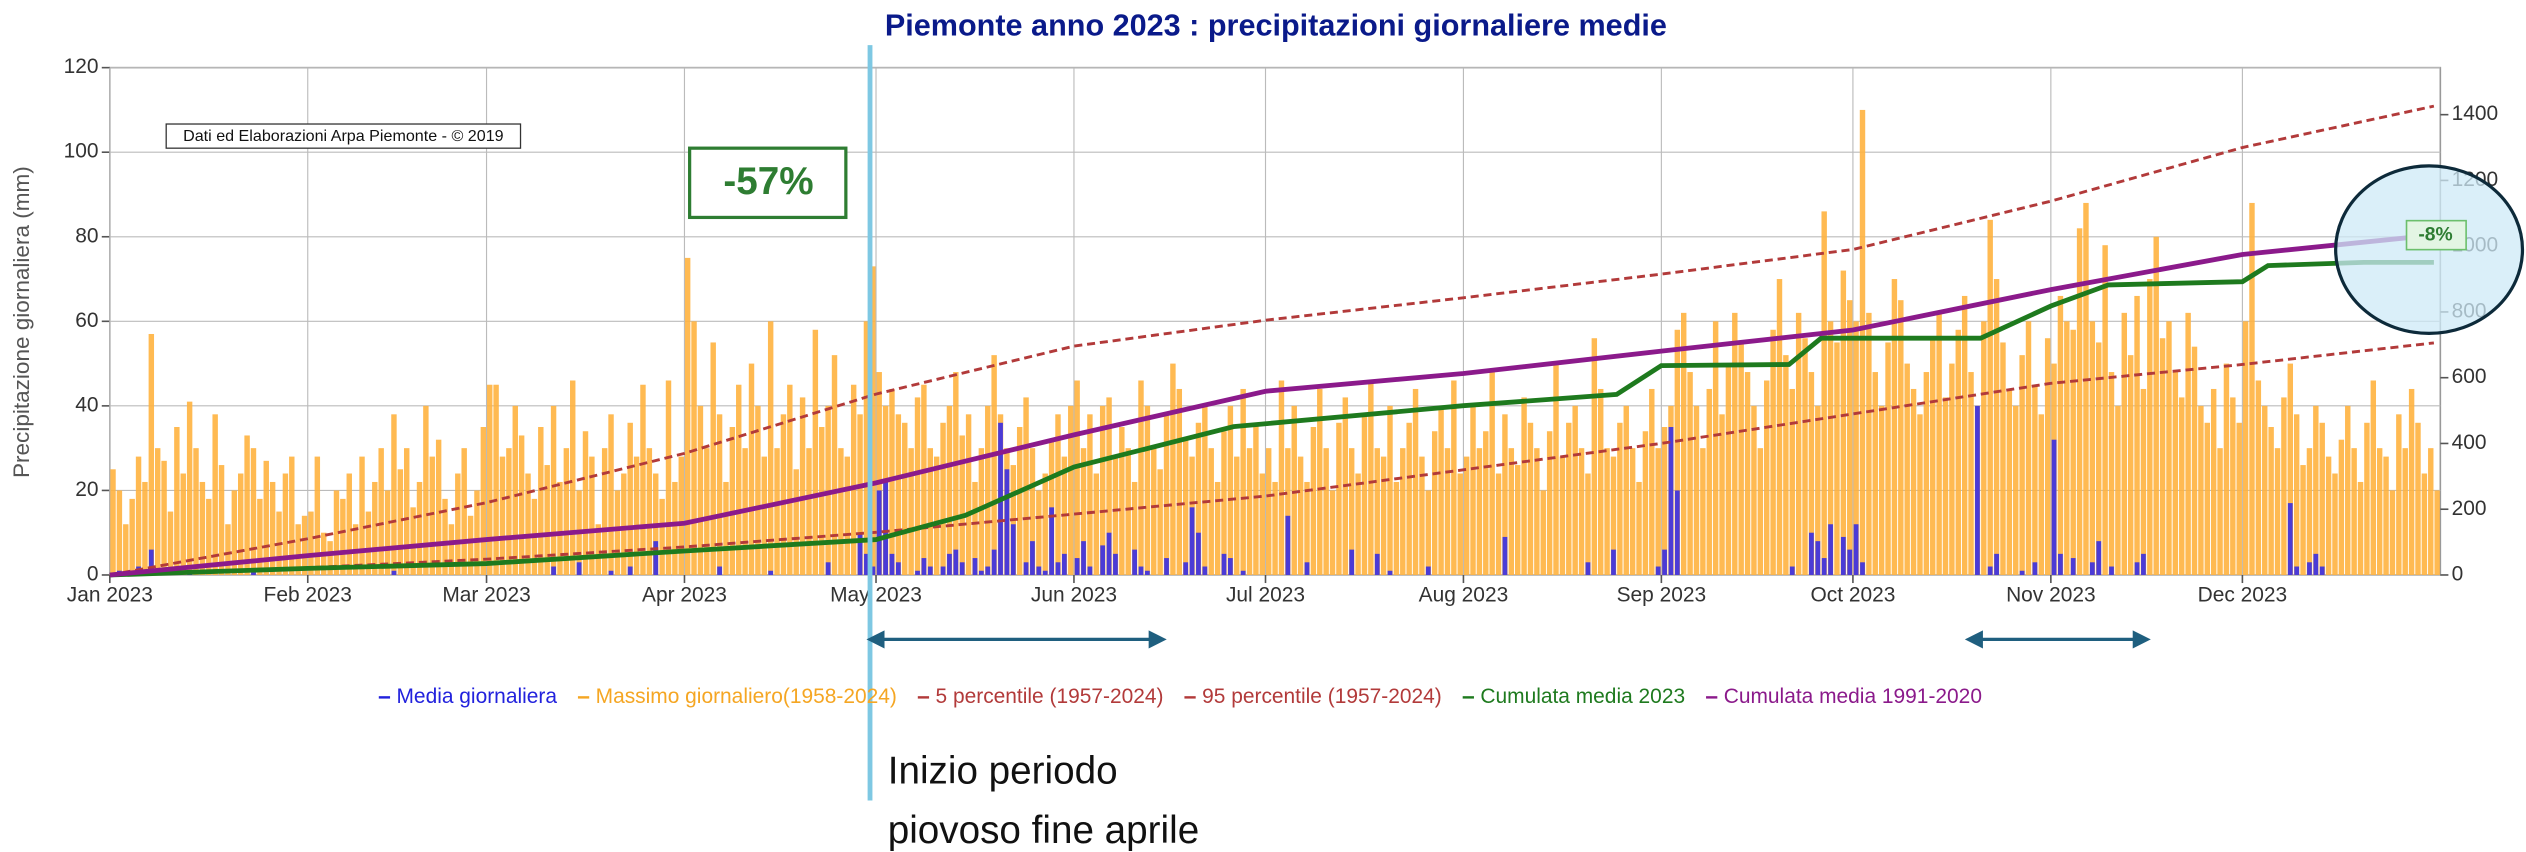 The height and width of the screenshot is (852, 2526). What do you see at coordinates (2458, 574) in the screenshot?
I see `y2-tick-label: 0` at bounding box center [2458, 574].